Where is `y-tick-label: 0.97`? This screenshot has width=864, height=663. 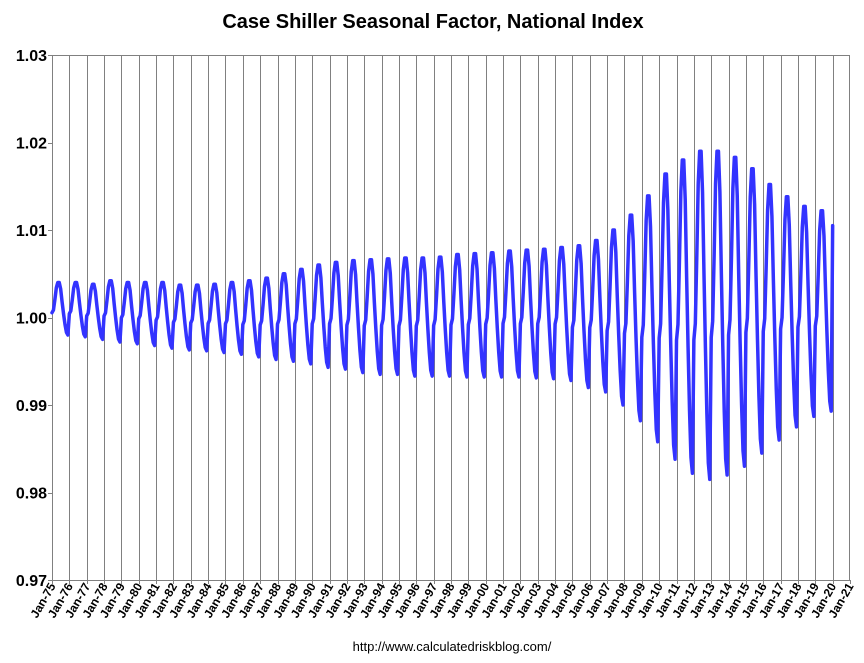
y-tick-label: 0.97 is located at coordinates (31, 581).